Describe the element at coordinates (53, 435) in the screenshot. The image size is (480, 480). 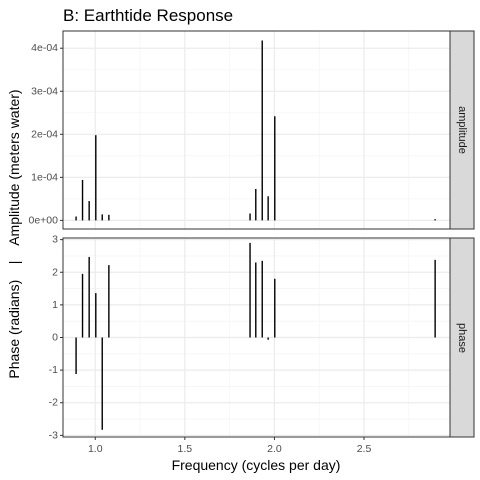
I see `y-tick-label: -3` at that location.